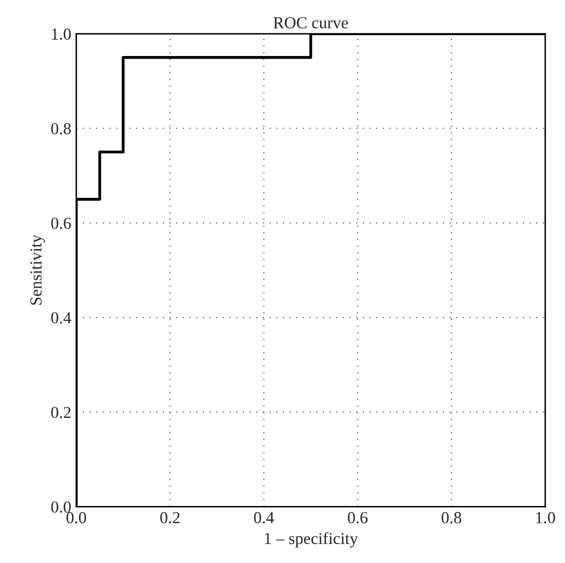 This screenshot has height=563, width=565. What do you see at coordinates (452, 518) in the screenshot?
I see `x-tick-label: 0.8` at bounding box center [452, 518].